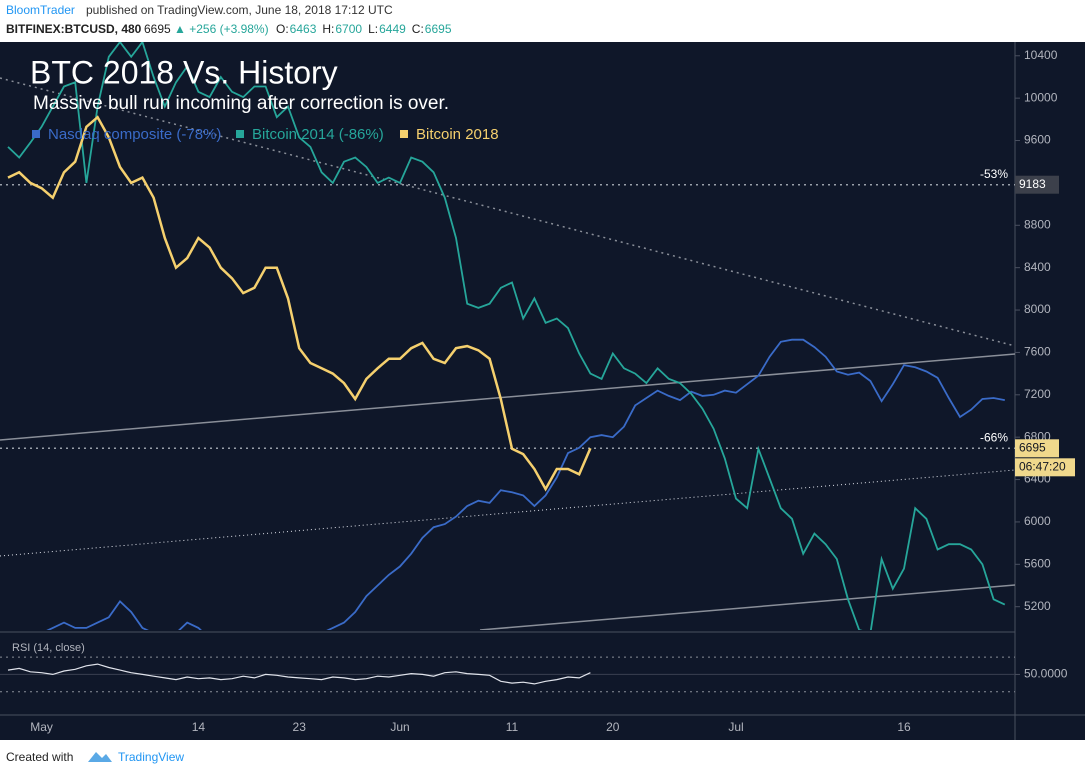 Image resolution: width=1085 pixels, height=776 pixels. What do you see at coordinates (348, 29) in the screenshot?
I see `ohlc-value: 6700` at bounding box center [348, 29].